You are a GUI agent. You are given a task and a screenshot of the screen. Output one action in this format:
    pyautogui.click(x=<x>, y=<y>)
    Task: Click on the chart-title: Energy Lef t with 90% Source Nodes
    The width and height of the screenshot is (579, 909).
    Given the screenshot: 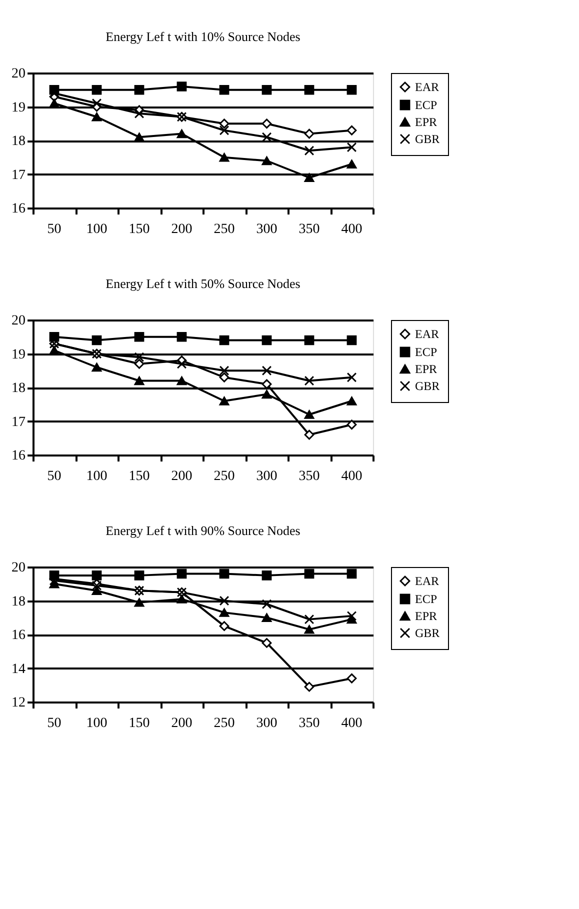 What is the action you would take?
    pyautogui.click(x=203, y=530)
    